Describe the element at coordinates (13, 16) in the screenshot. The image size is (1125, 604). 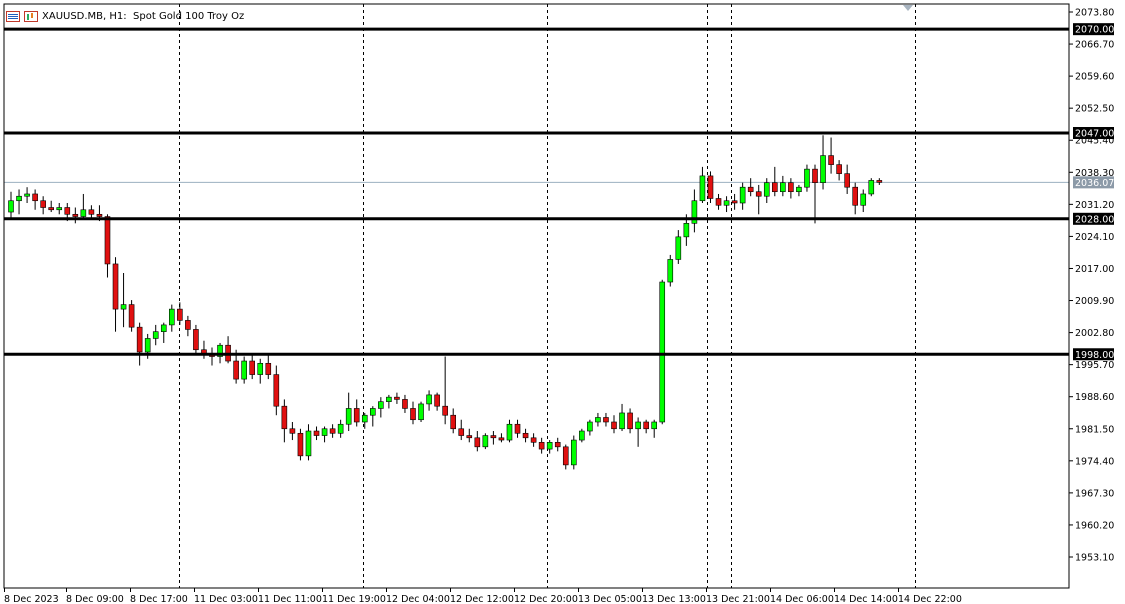
I see `chart-window-icon` at that location.